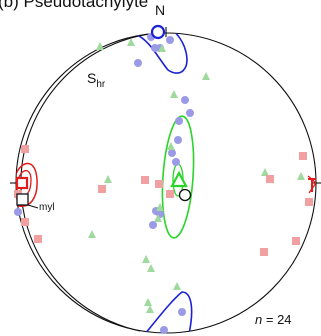 The width and height of the screenshot is (321, 336). I want to click on green-triangle-mean, so click(179, 179).